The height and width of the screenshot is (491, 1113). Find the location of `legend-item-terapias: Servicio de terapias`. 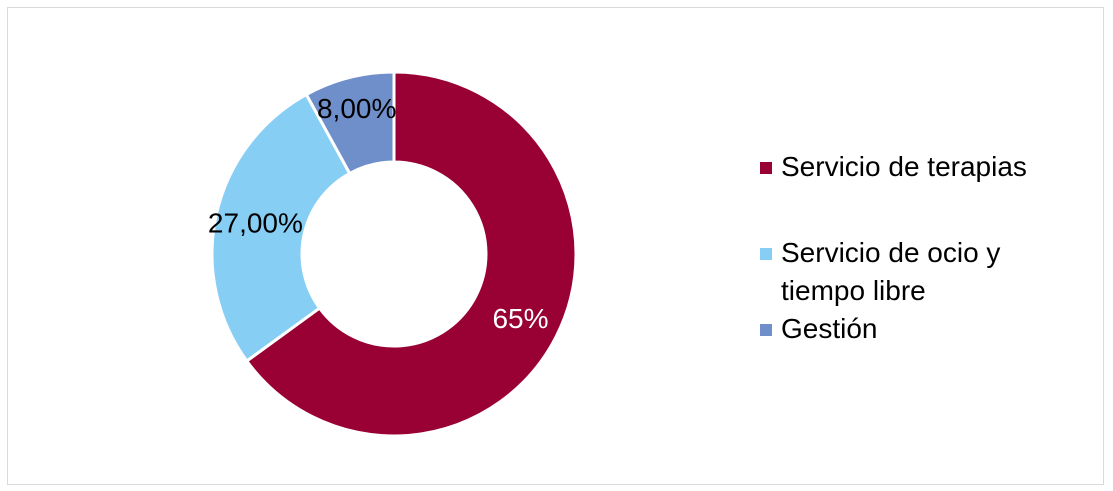

legend-item-terapias: Servicio de terapias is located at coordinates (905, 167).